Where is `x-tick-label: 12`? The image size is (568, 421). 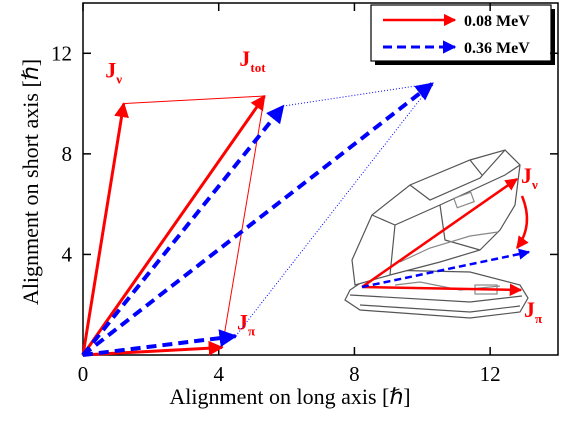
x-tick-label: 12 is located at coordinates (490, 374).